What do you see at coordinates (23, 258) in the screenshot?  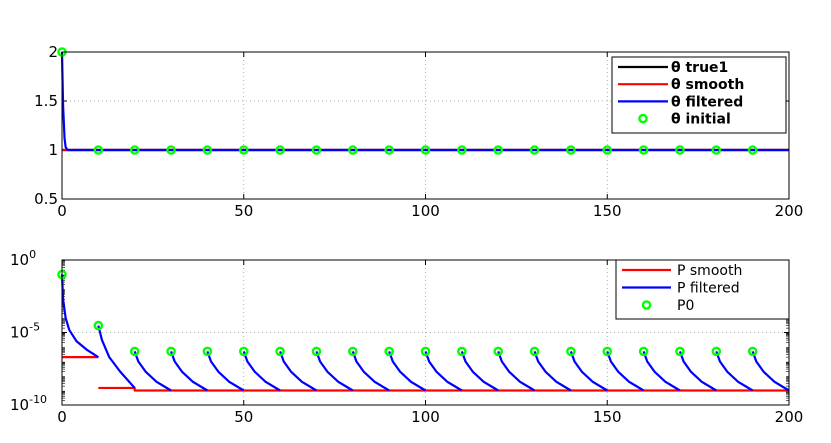 I see `y-tick-label: 10⁰` at bounding box center [23, 258].